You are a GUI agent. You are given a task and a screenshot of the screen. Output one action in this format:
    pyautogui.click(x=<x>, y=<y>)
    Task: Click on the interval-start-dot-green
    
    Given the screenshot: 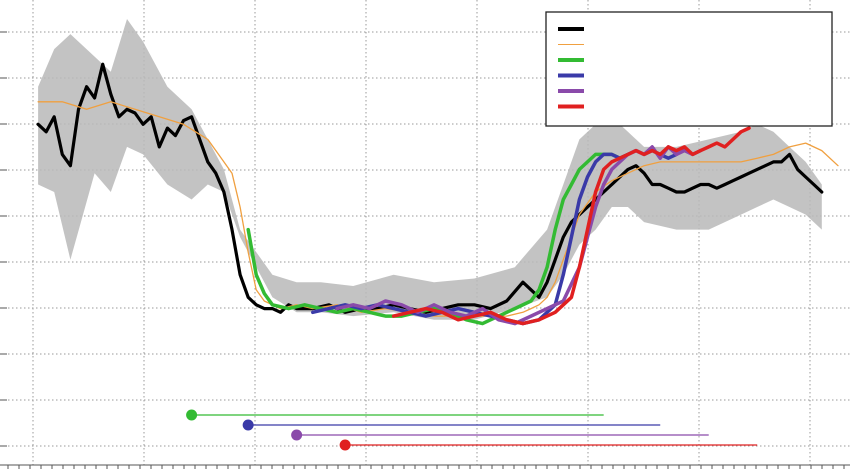 What is the action you would take?
    pyautogui.click(x=192, y=415)
    